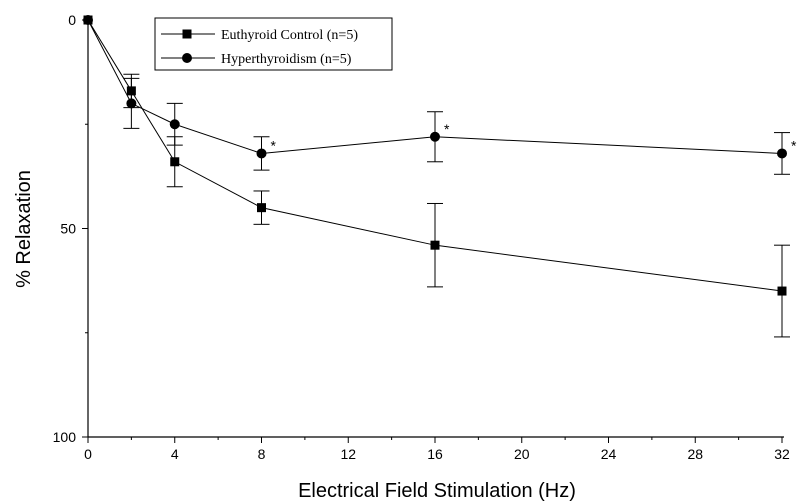  I want to click on y-tick-label: 50, so click(68, 229).